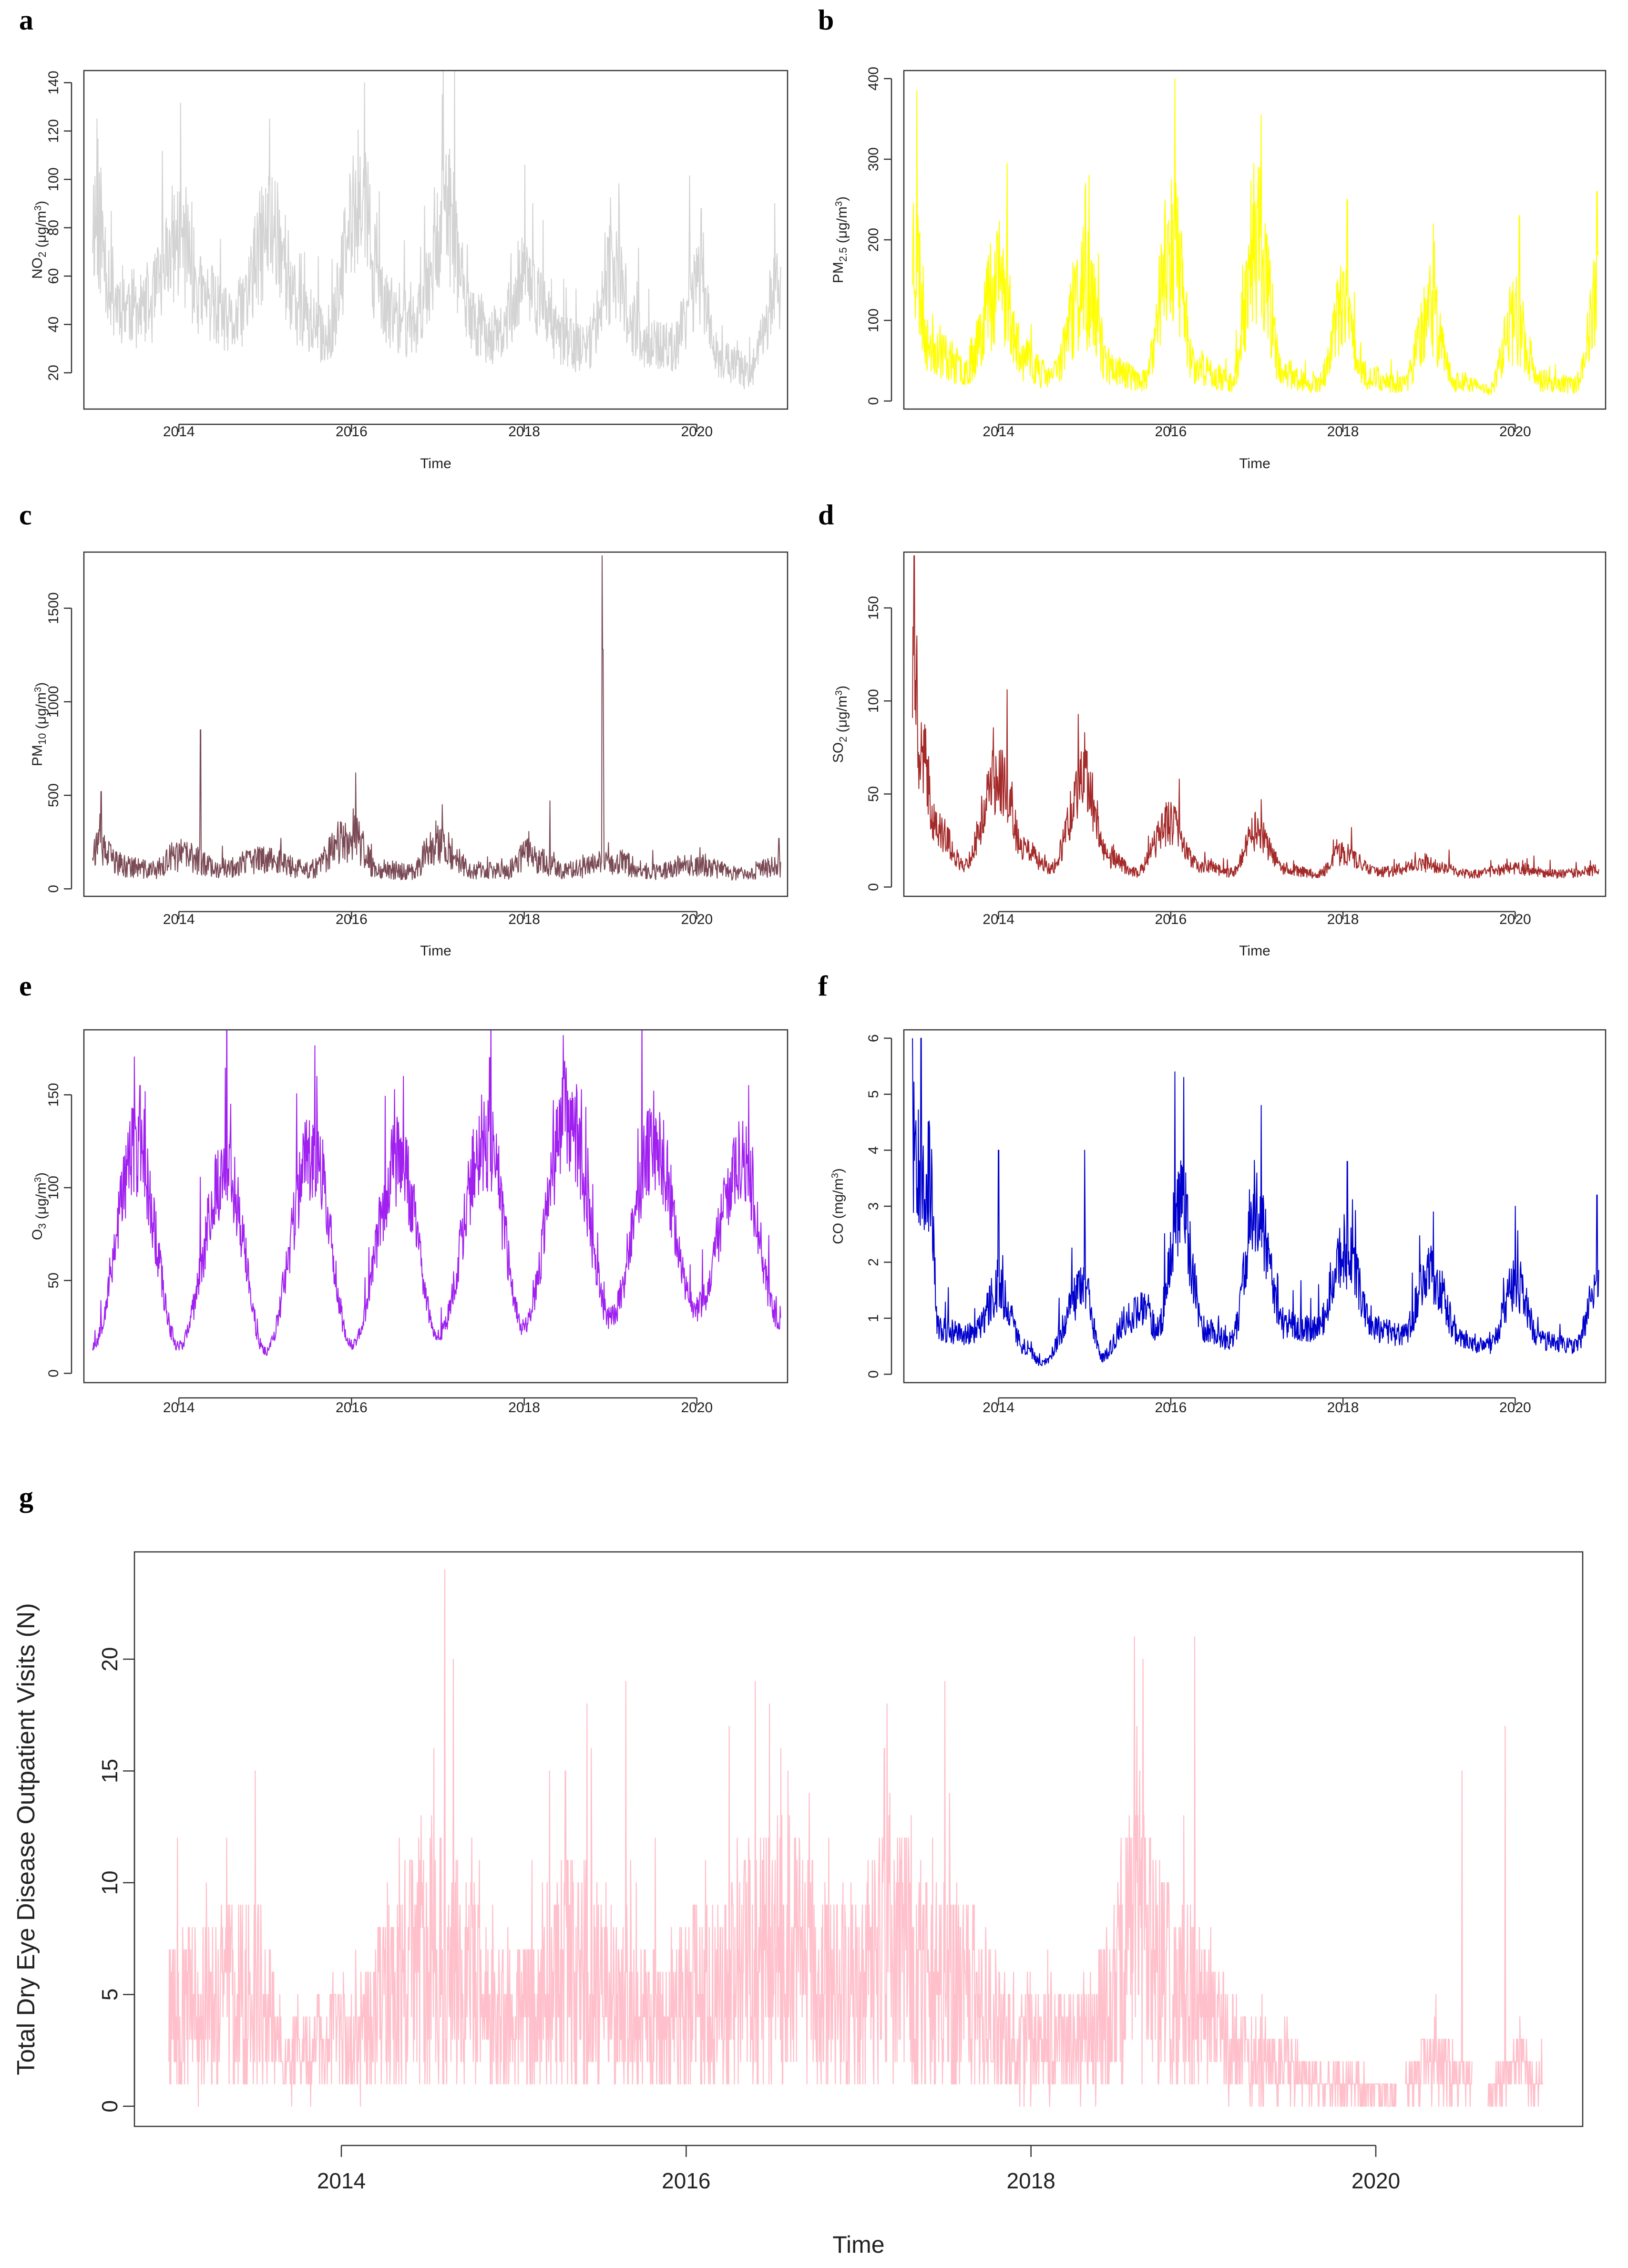 The height and width of the screenshot is (2268, 1628). I want to click on y-tick-label-b-3: 300, so click(873, 159).